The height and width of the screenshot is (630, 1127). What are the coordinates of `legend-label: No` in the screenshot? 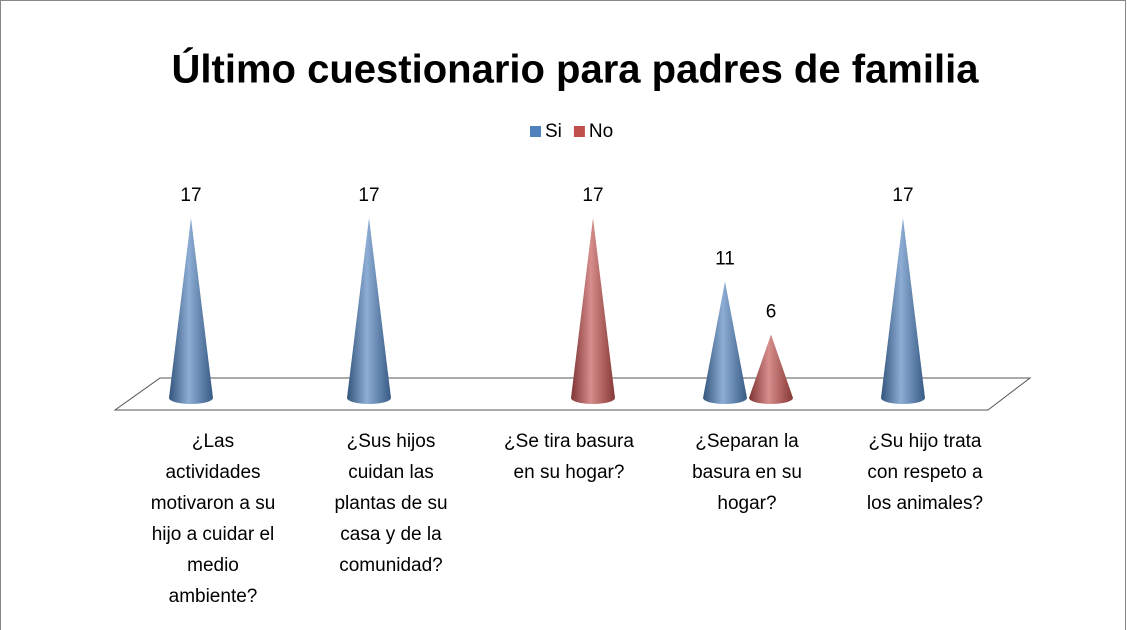 It's located at (601, 131).